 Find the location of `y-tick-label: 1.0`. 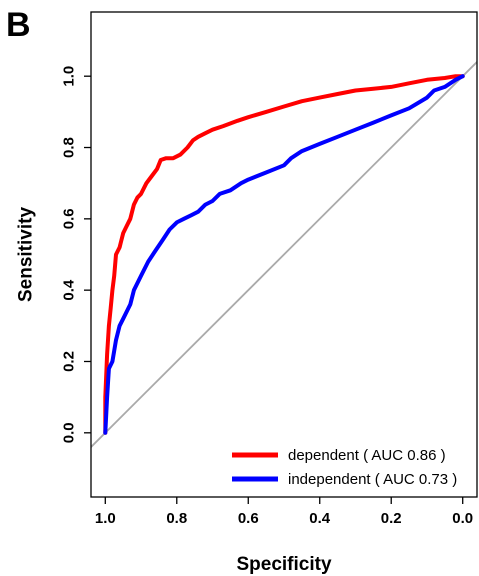

y-tick-label: 1.0 is located at coordinates (69, 76).